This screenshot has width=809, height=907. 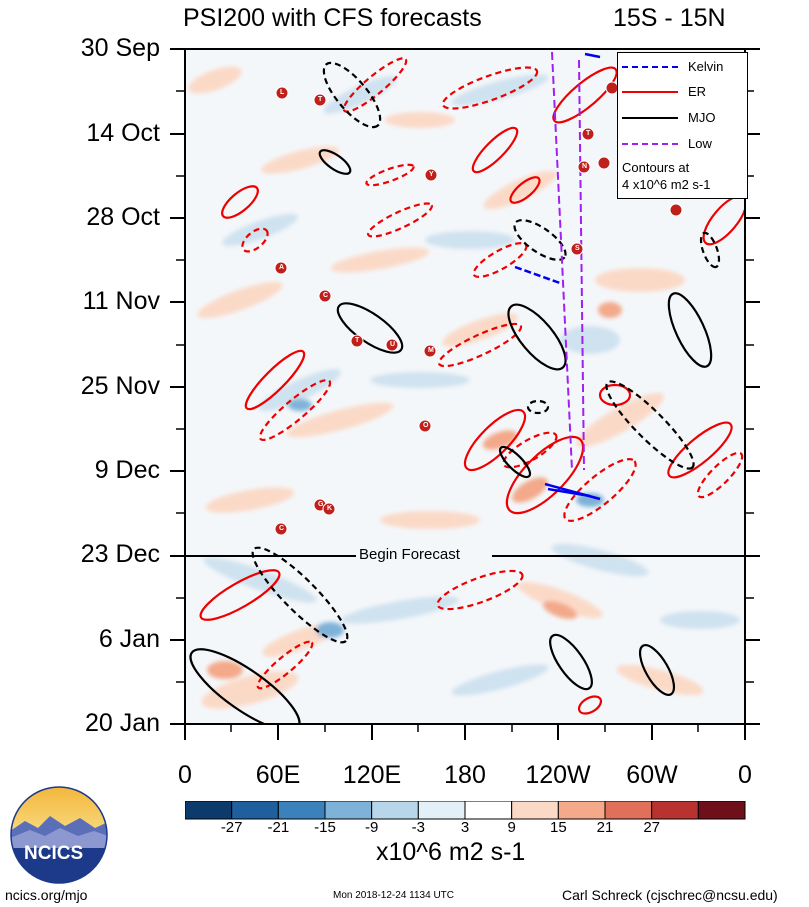 What do you see at coordinates (465, 775) in the screenshot?
I see `x-tick-label: 180` at bounding box center [465, 775].